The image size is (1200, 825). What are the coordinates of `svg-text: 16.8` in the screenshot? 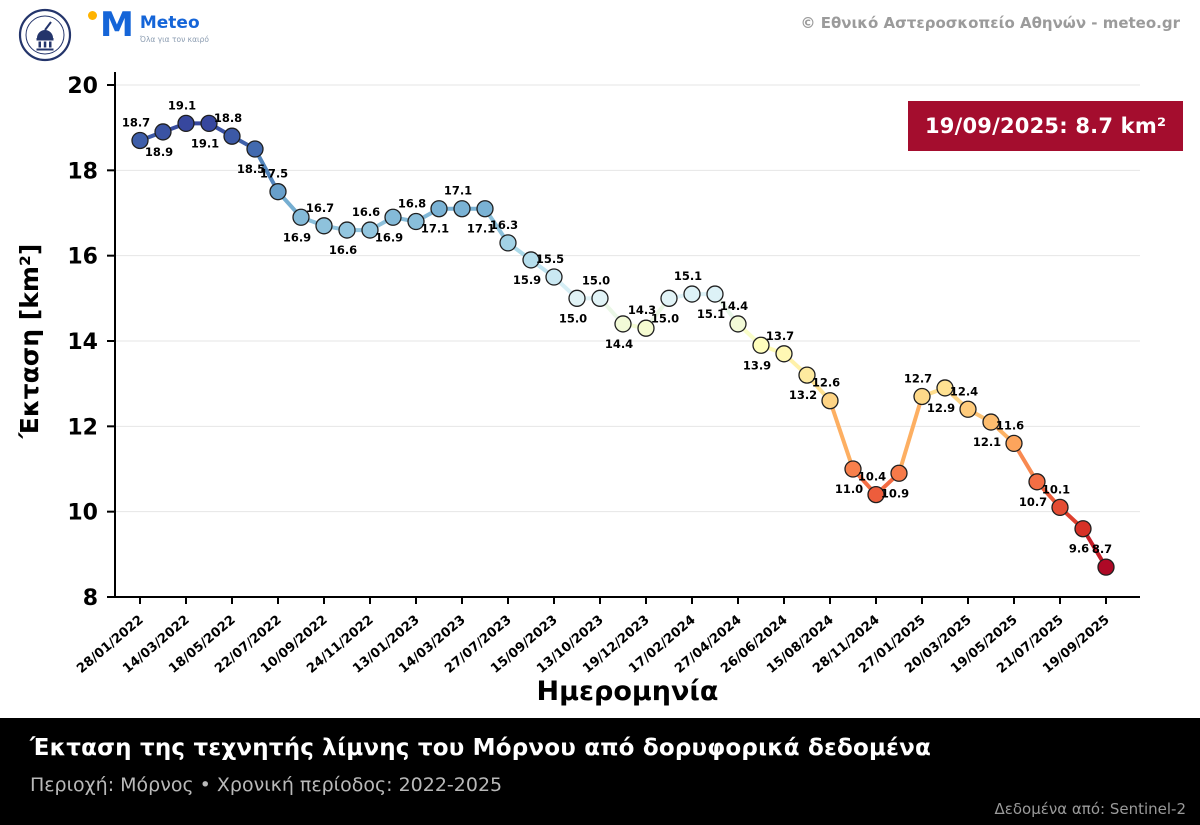 It's located at (412, 204).